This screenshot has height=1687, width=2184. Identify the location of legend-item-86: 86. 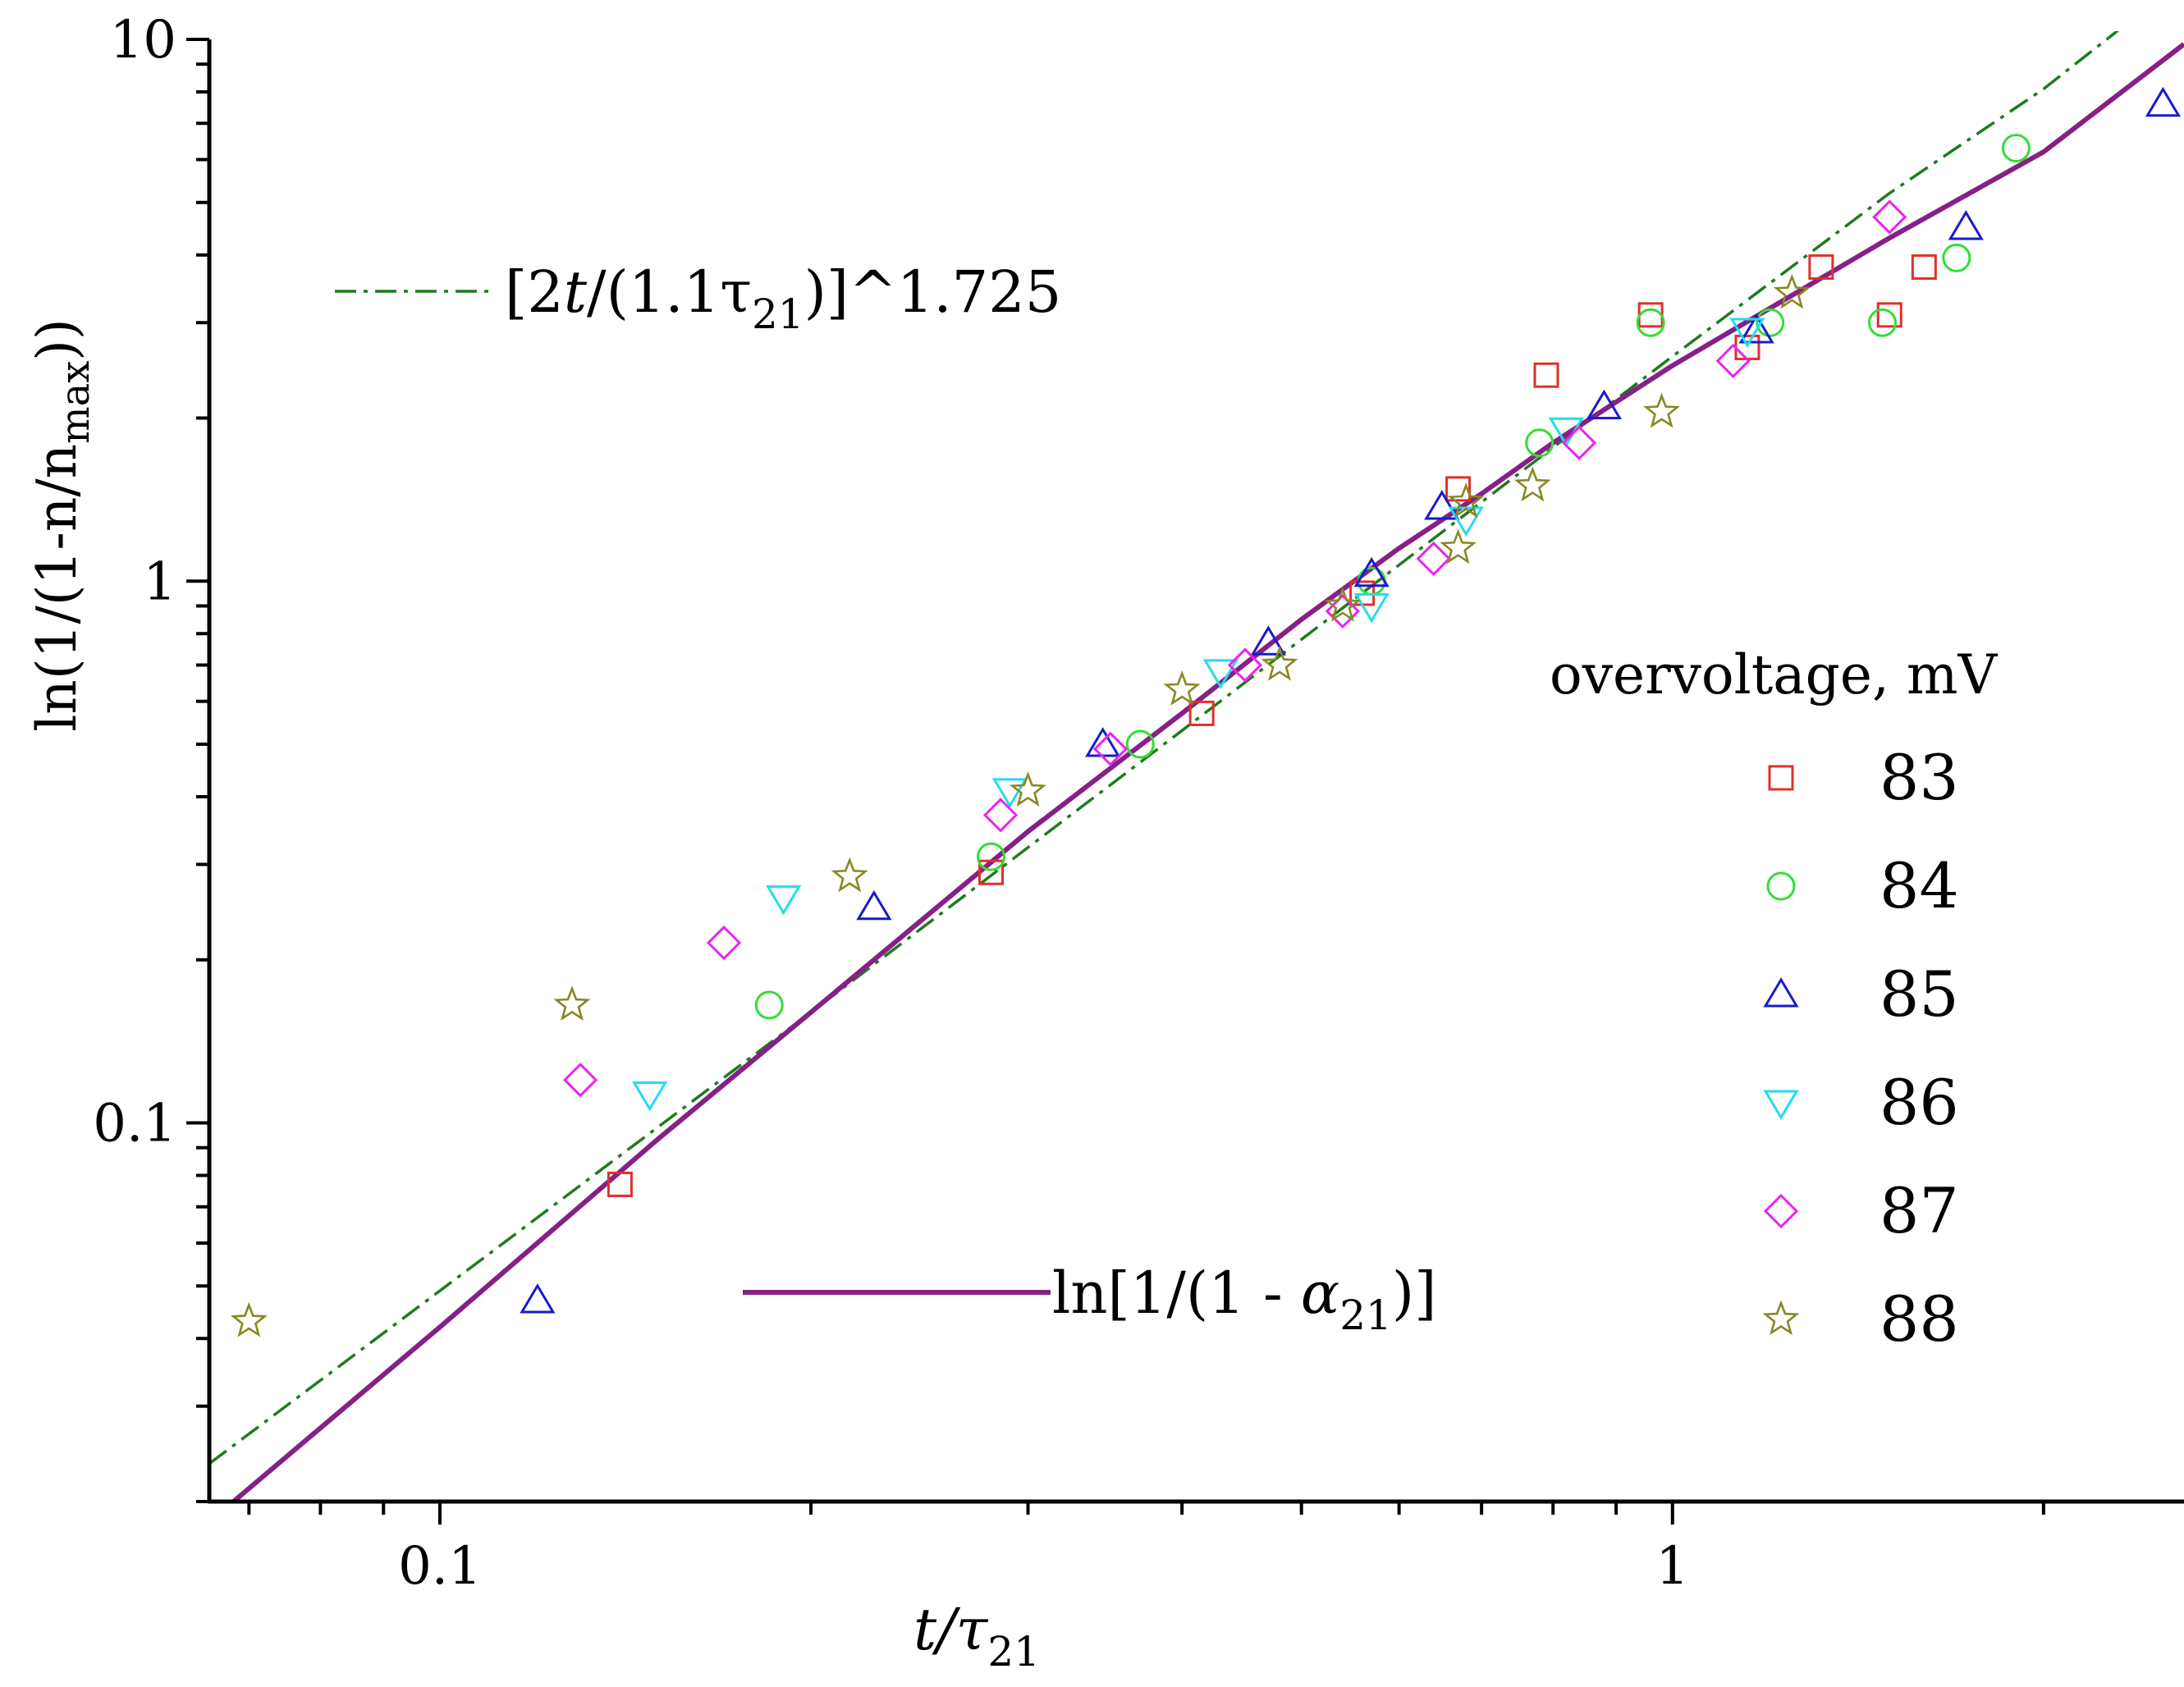
(1861, 1102).